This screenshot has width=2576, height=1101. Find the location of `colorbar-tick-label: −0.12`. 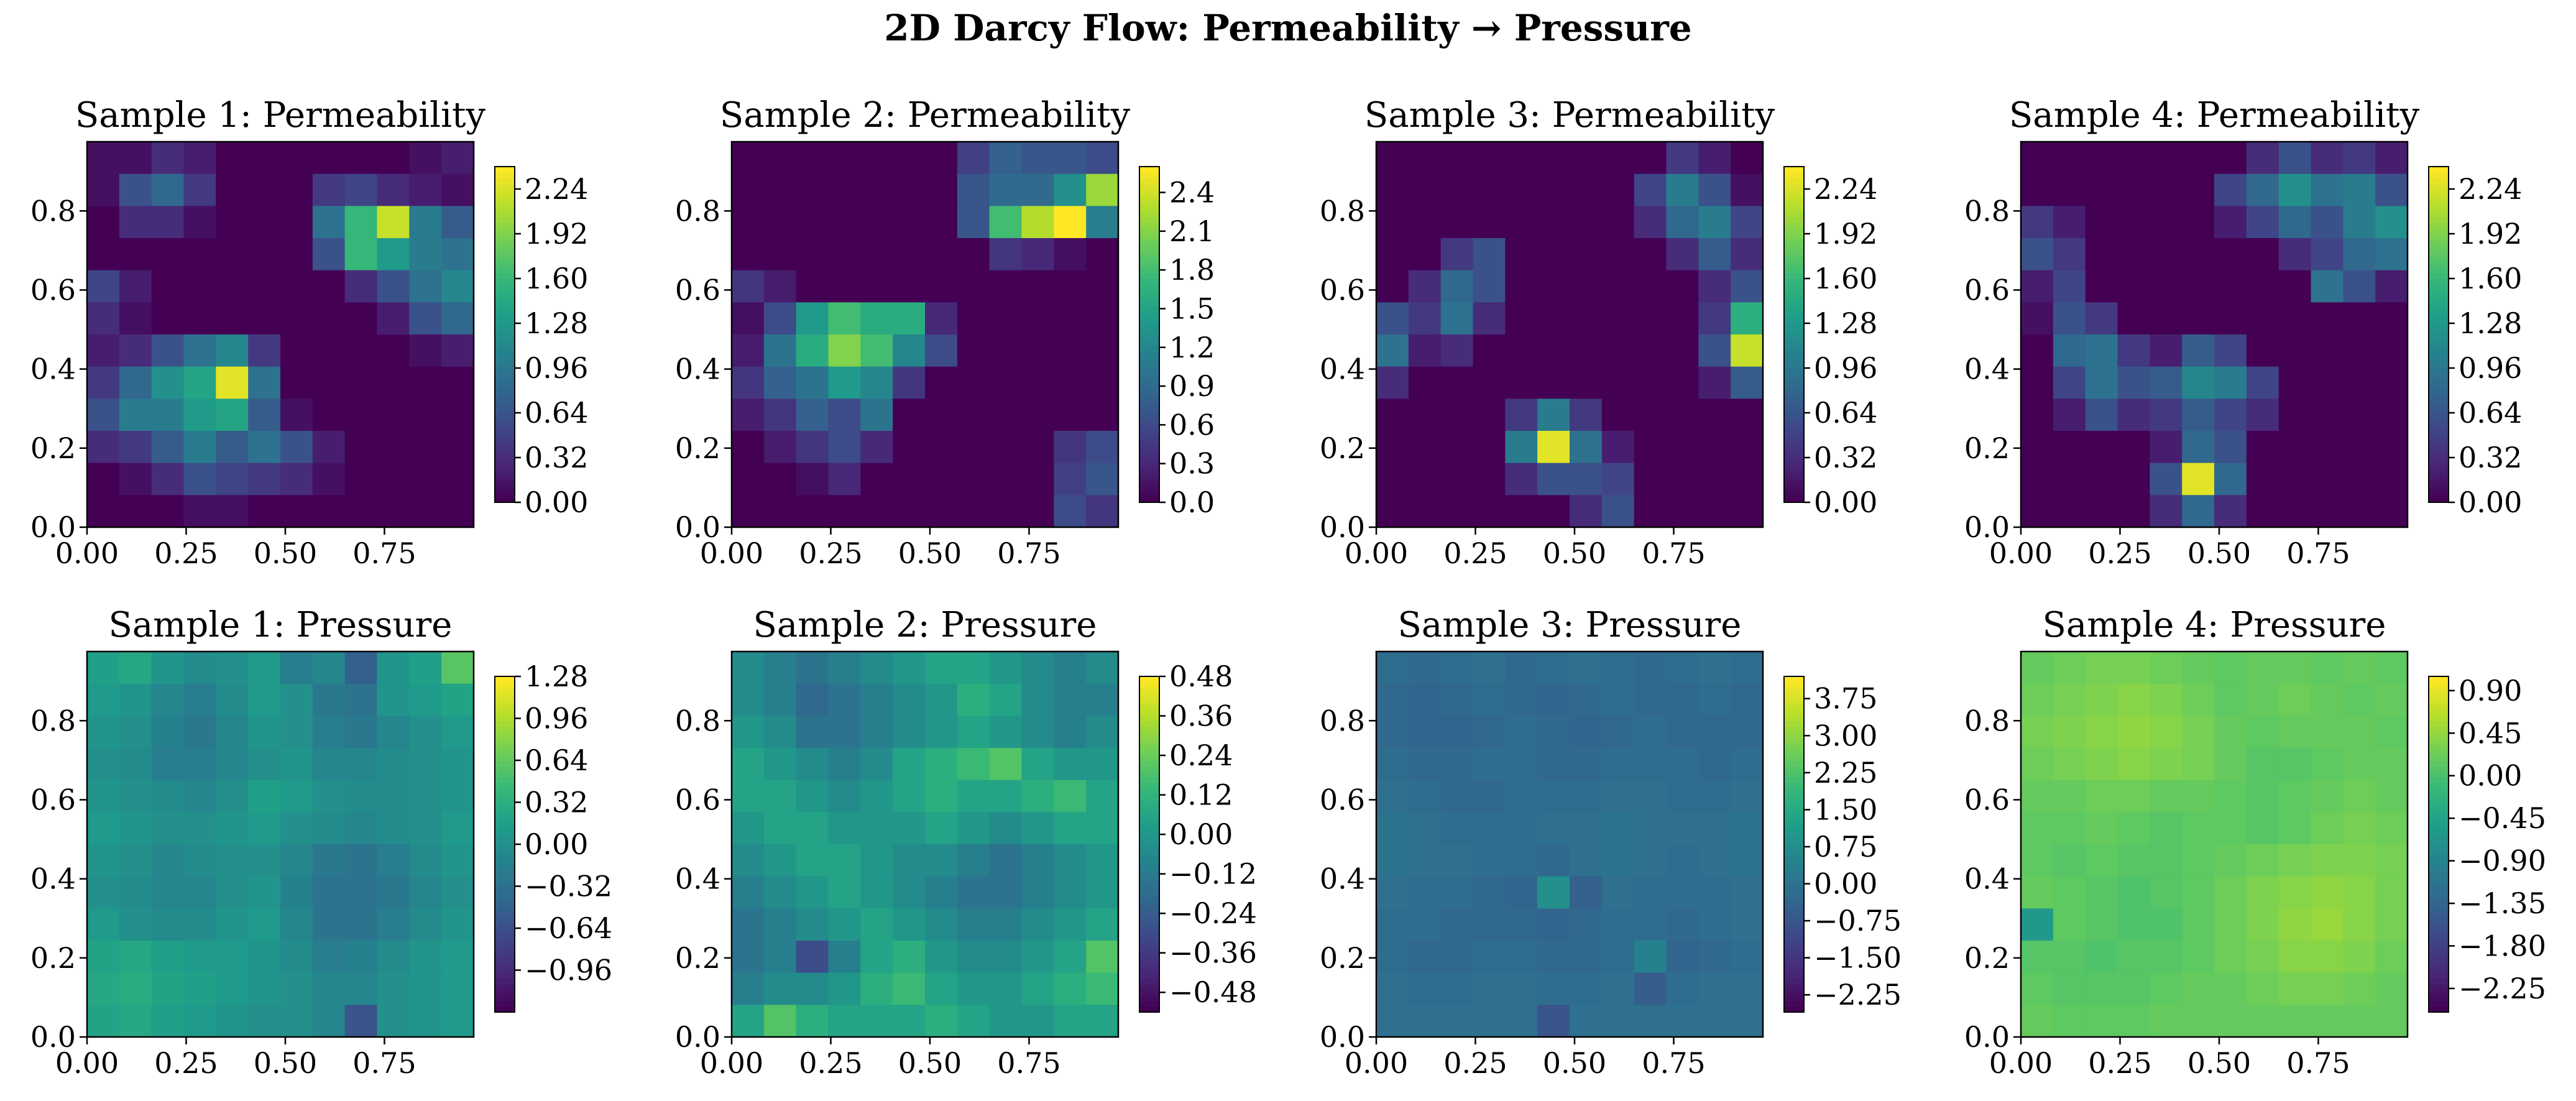

colorbar-tick-label: −0.12 is located at coordinates (1213, 874).